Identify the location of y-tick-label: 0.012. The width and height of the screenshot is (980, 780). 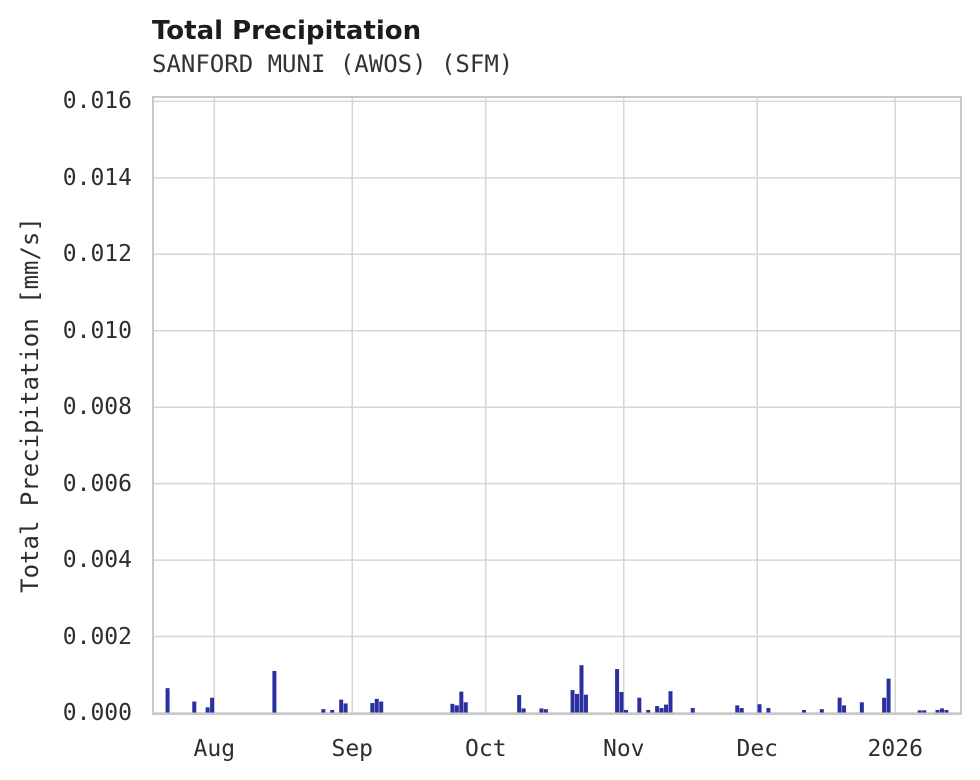
(97, 254).